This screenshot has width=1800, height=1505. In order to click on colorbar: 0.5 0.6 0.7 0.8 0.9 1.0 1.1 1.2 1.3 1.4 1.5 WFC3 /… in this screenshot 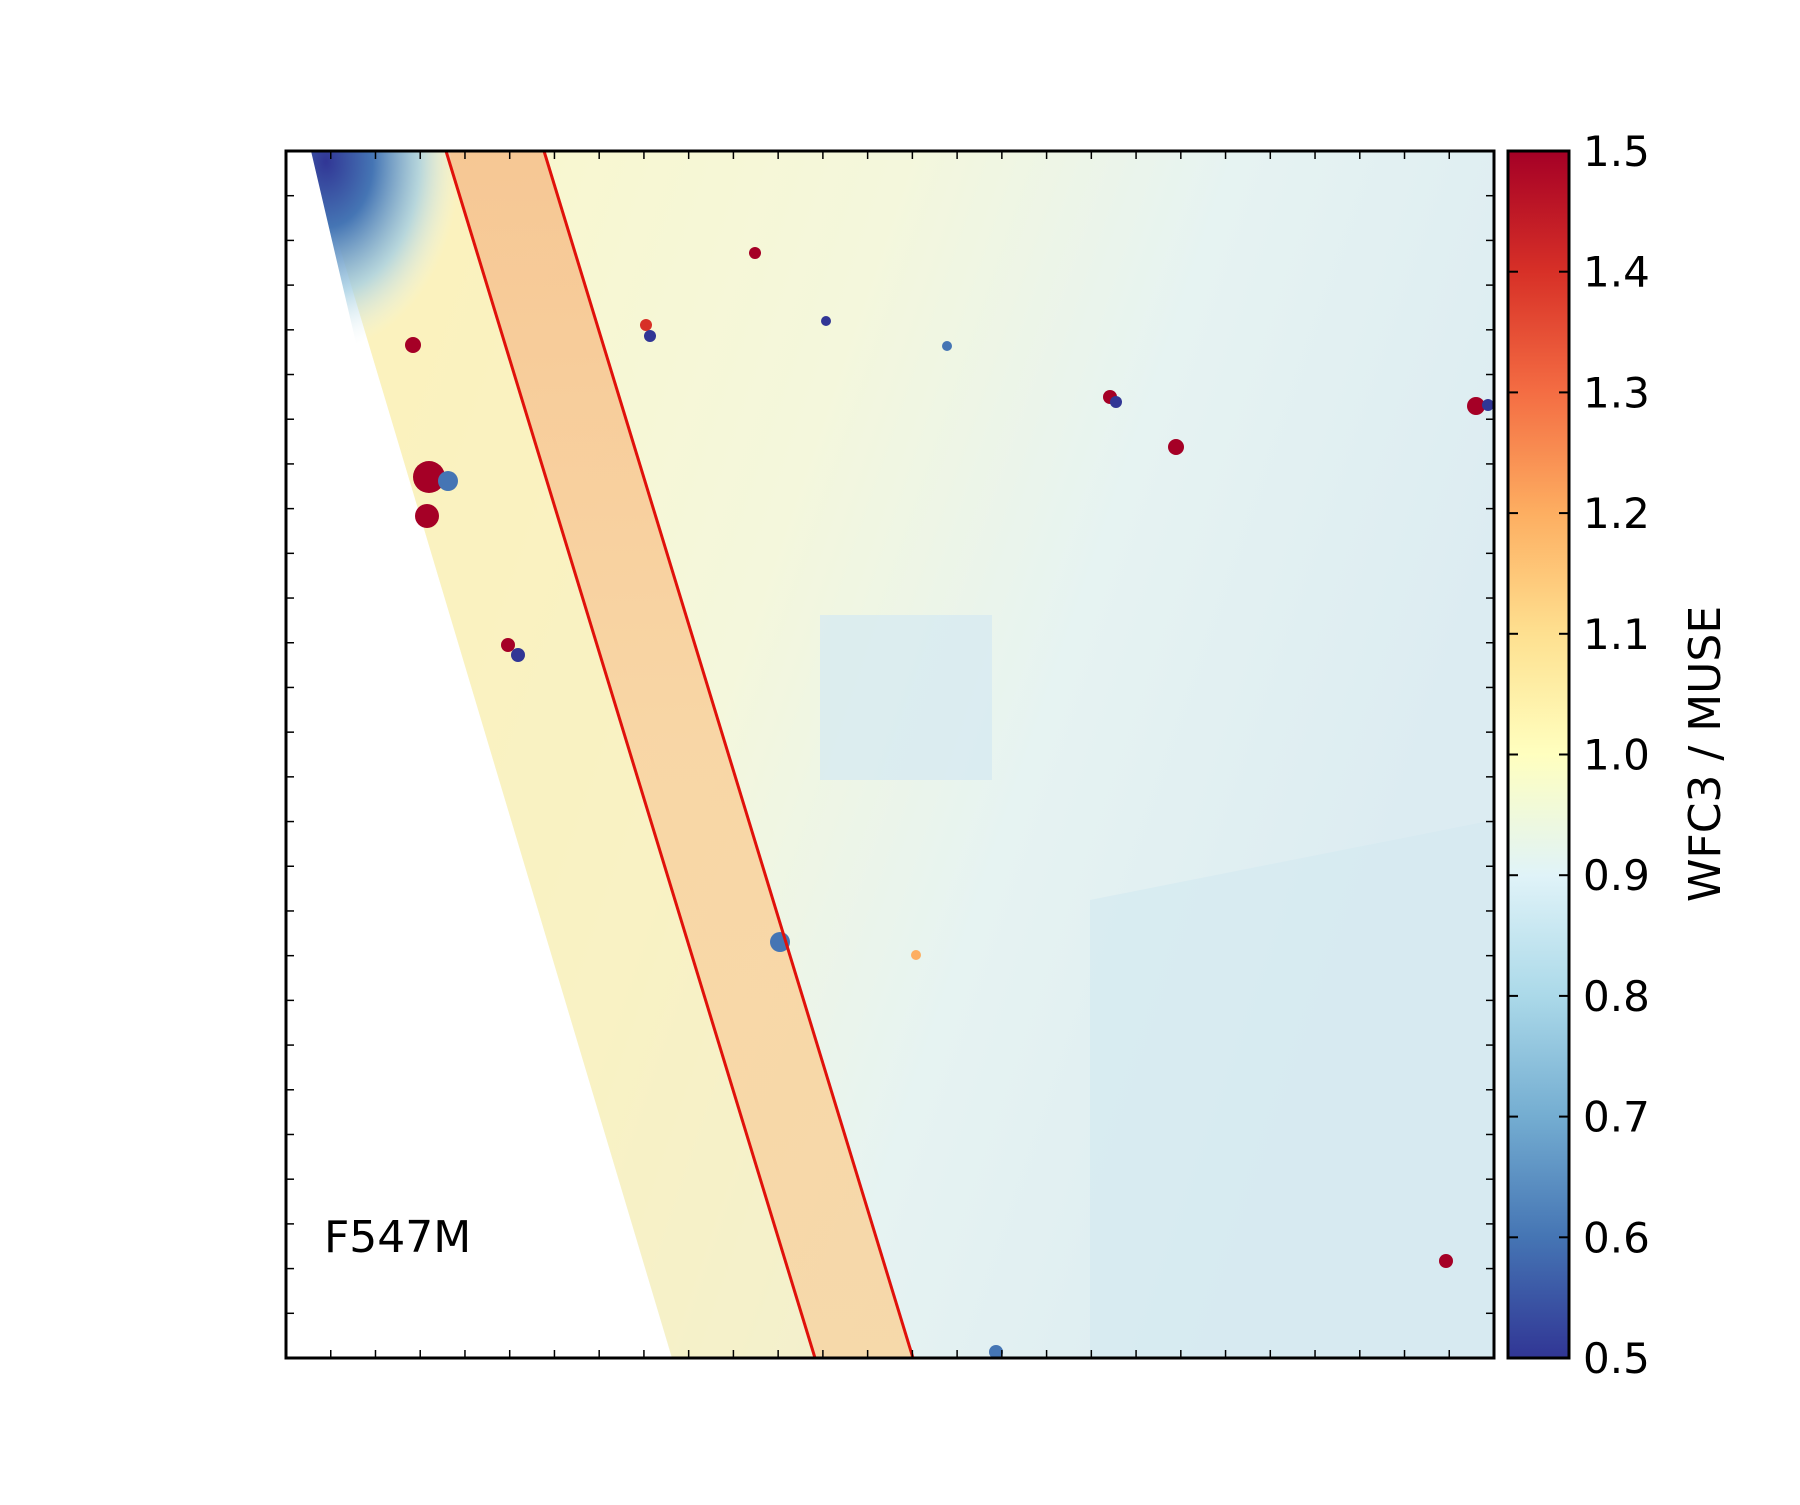, I will do `click(1618, 755)`.